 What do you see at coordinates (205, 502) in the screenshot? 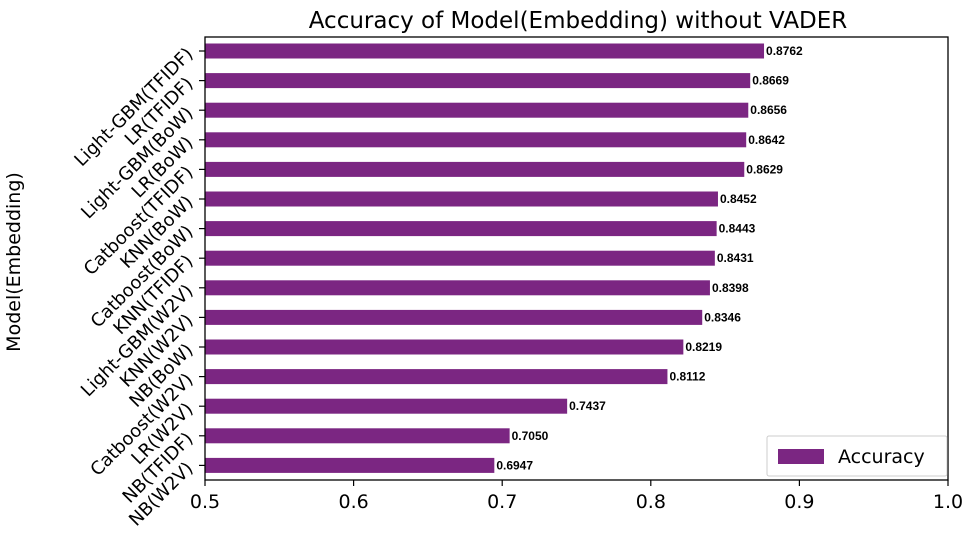
I see `x-tick-label: 0.5` at bounding box center [205, 502].